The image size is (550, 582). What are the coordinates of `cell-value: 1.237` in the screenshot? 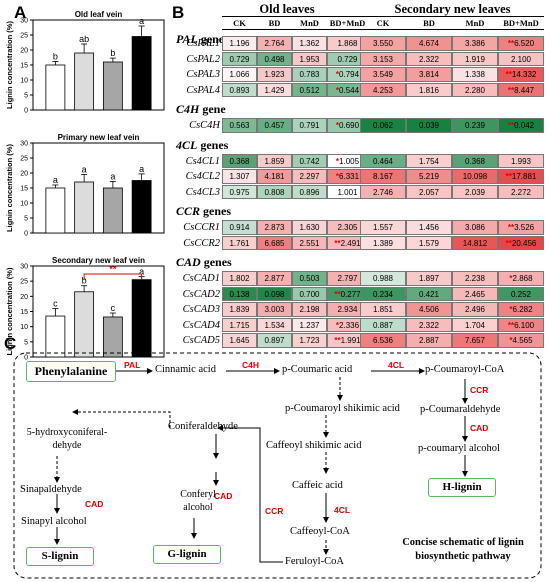 It's located at (309, 325).